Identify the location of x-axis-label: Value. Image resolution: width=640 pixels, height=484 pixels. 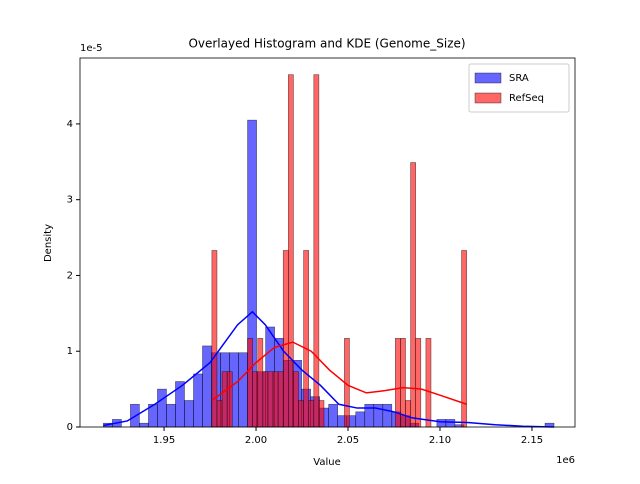
(326, 462).